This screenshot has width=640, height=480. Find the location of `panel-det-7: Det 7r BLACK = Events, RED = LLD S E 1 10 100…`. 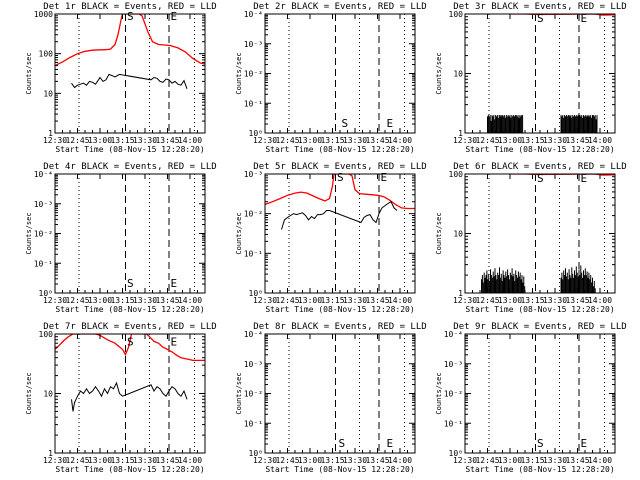

panel-det-7: Det 7r BLACK = Events, RED = LLD S E 1 10 100… is located at coordinates (121, 398).